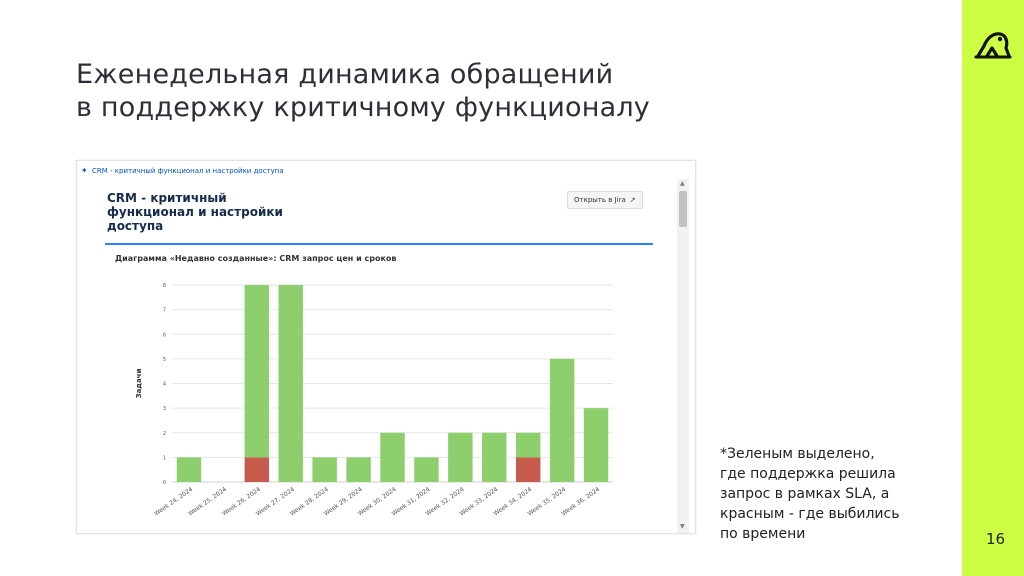  I want to click on y-tick-label: 5, so click(164, 360).